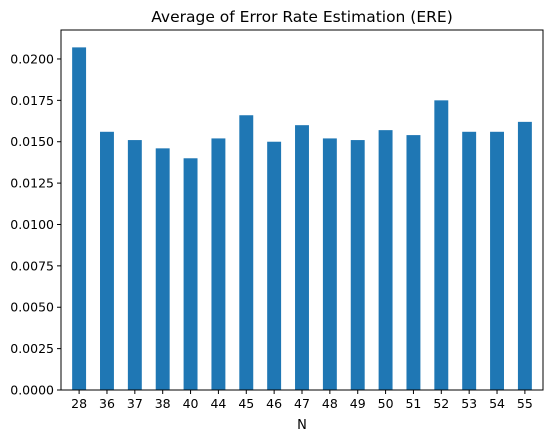  I want to click on x-tick-label-28: 28, so click(79, 403).